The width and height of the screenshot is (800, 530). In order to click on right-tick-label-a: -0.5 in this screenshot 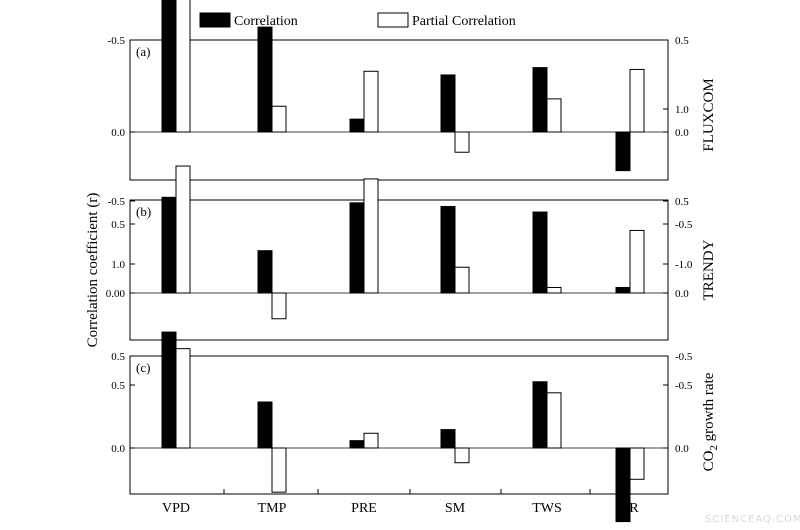, I will do `click(684, 225)`.